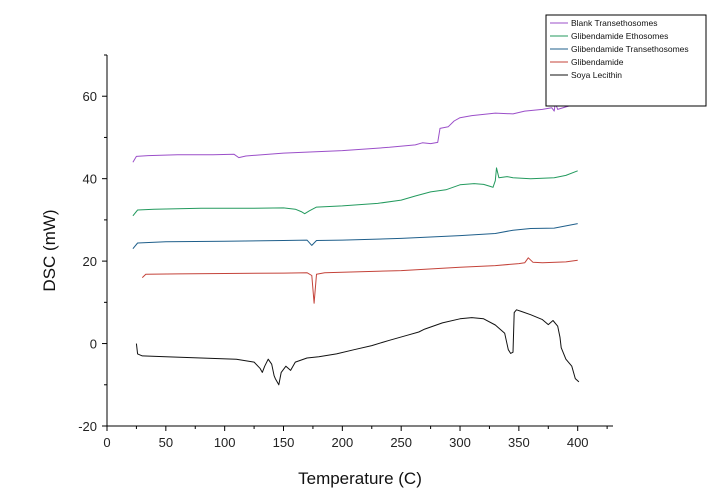  Describe the element at coordinates (578, 442) in the screenshot. I see `x-tick-label: 400` at that location.